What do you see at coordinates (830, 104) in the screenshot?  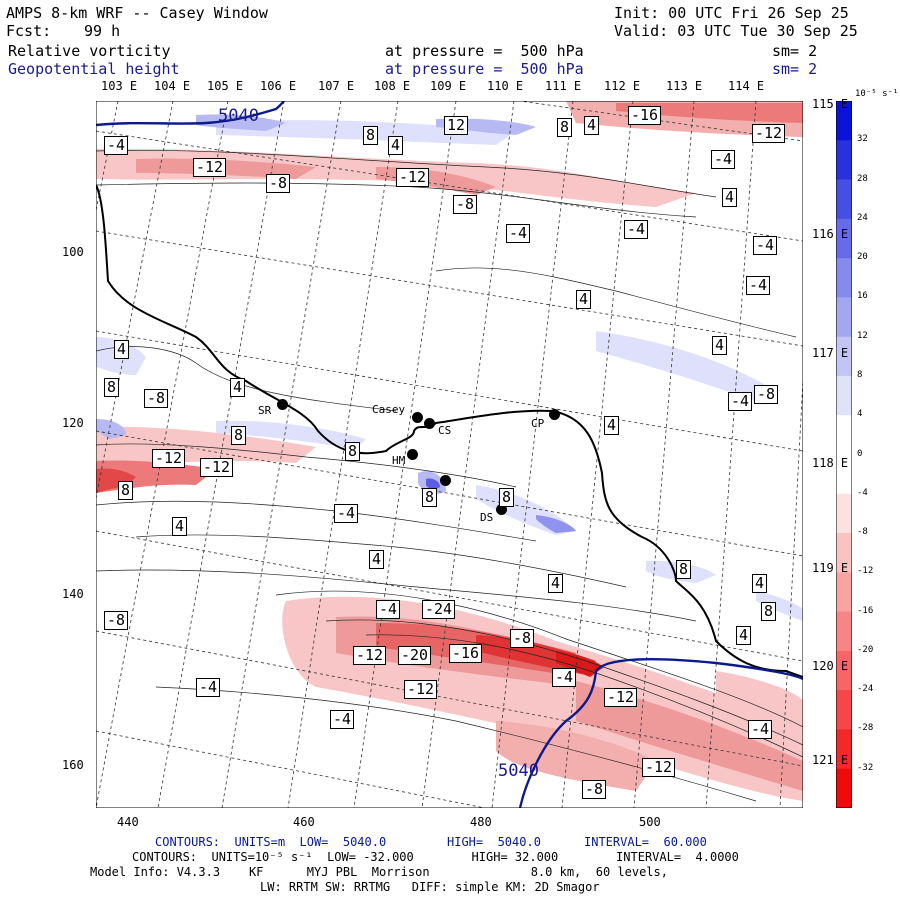 I see `right-lon-label: 115 E` at bounding box center [830, 104].